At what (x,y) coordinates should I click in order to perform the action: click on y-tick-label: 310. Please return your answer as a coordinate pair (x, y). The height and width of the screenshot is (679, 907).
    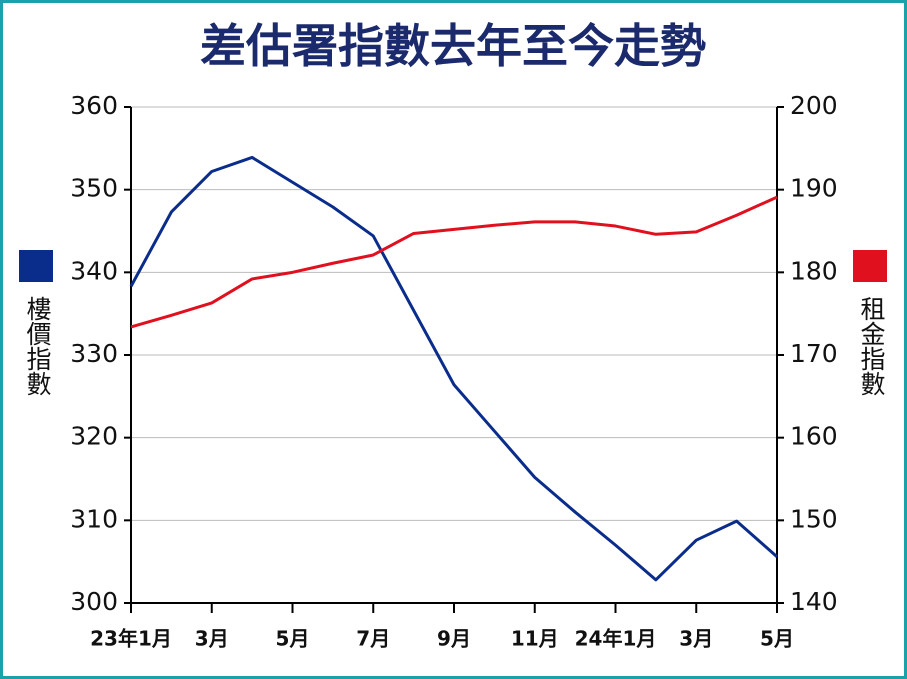
    Looking at the image, I should click on (94, 518).